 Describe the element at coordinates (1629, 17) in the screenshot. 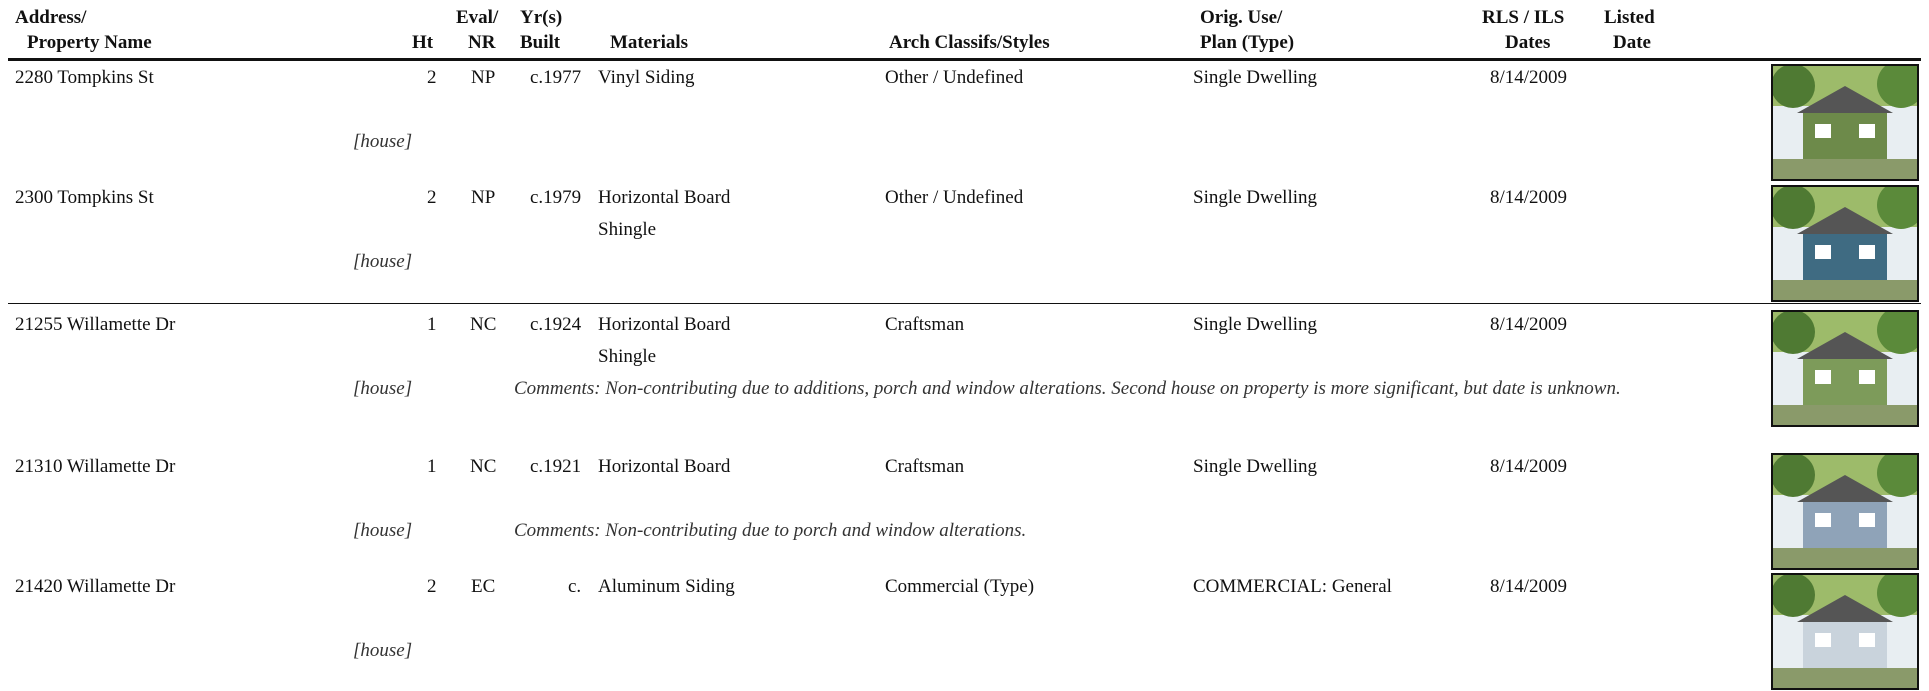

I see `header-listed: Listed` at that location.